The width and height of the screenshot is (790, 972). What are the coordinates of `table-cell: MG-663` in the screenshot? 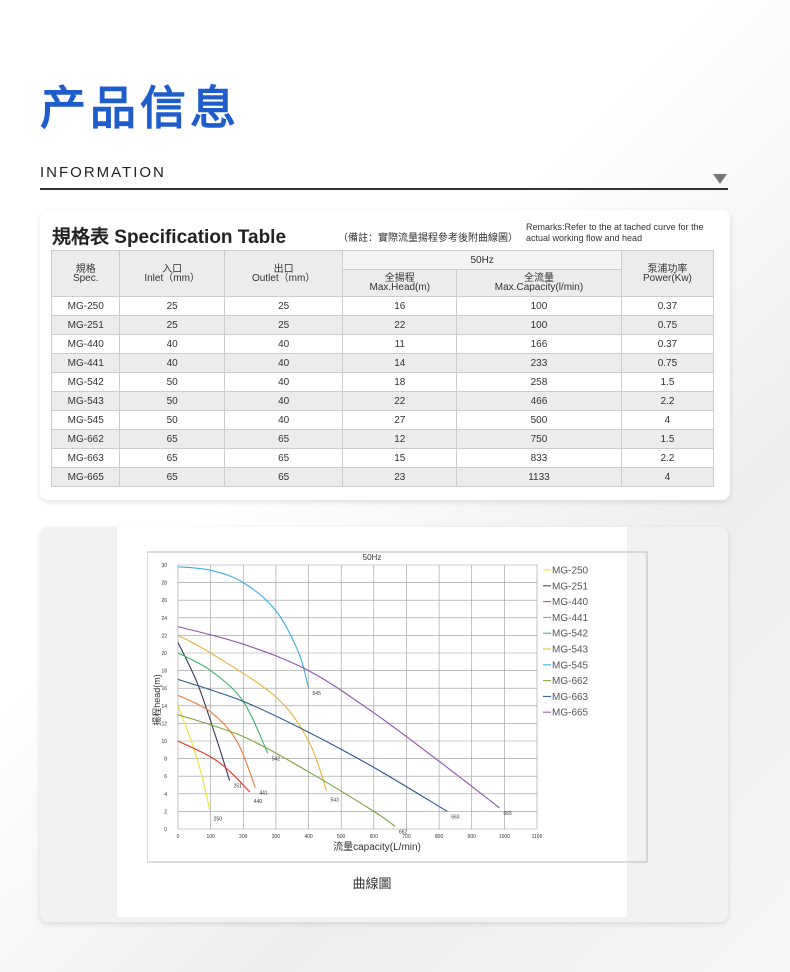 It's located at (85, 458).